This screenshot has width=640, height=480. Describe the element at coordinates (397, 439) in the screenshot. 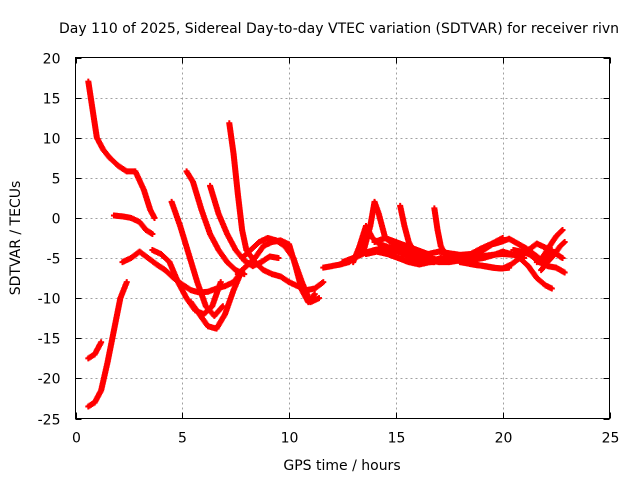

I see `x-tick-label: 15` at that location.